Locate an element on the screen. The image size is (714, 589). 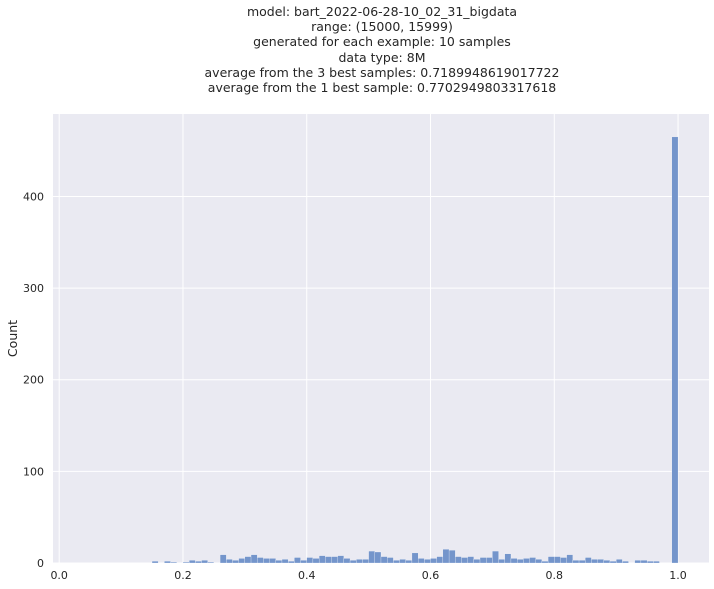
y-axis-ticks: 0 100 200 300 400 is located at coordinates (33, 380).